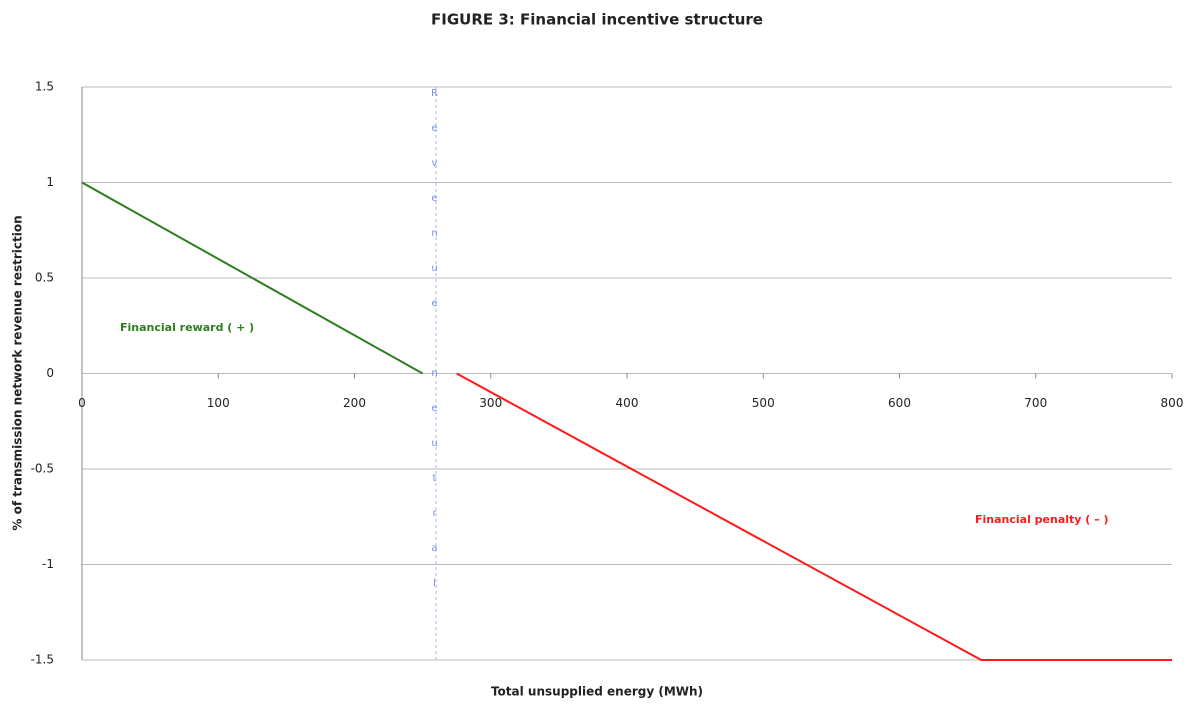 The width and height of the screenshot is (1194, 707). Describe the element at coordinates (44, 87) in the screenshot. I see `y-tick-label: 1.5` at that location.